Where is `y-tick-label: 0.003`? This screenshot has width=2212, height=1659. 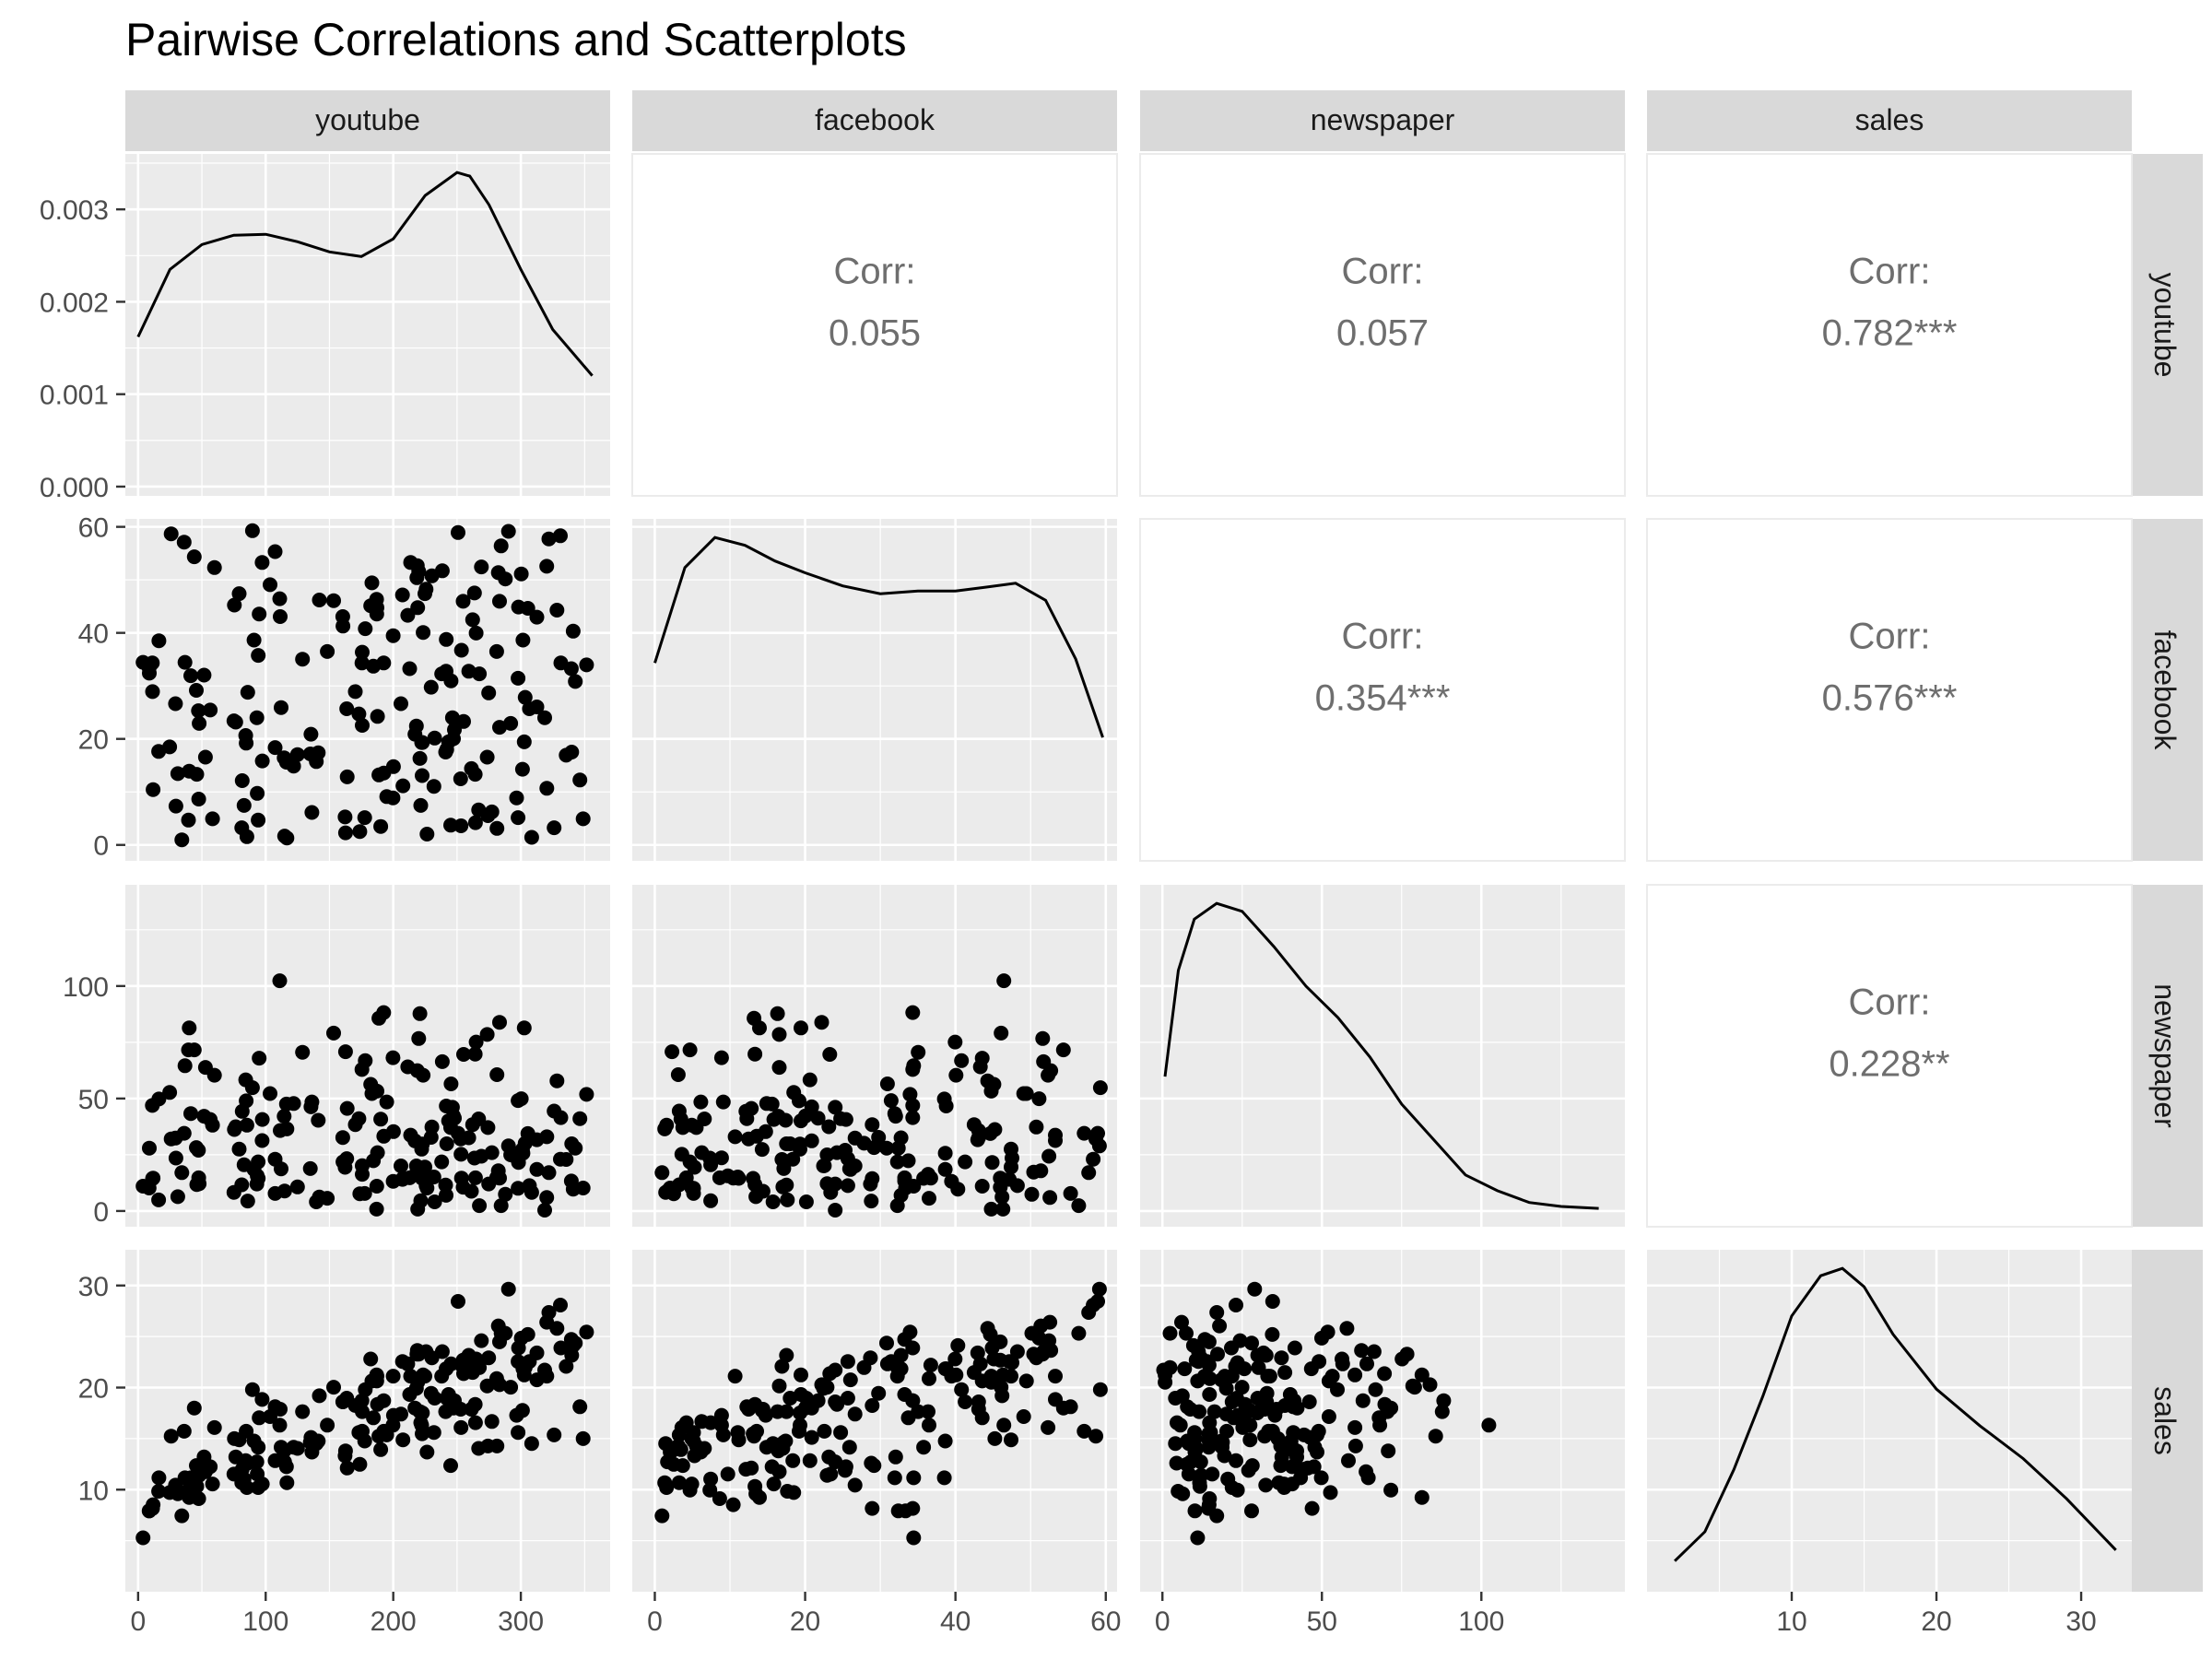 y-tick-label: 0.003 is located at coordinates (74, 210).